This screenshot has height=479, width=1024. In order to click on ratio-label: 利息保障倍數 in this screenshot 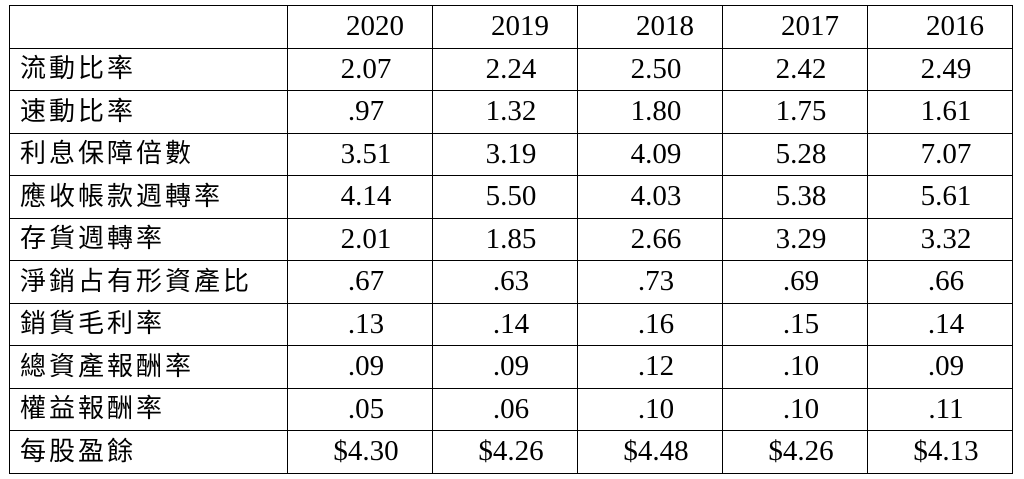, I will do `click(148, 154)`.